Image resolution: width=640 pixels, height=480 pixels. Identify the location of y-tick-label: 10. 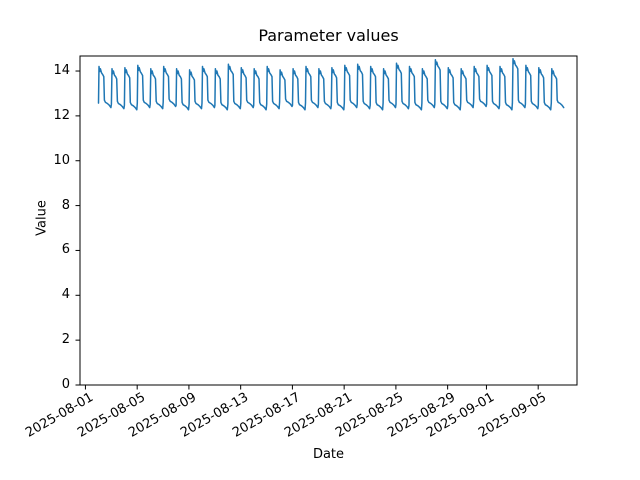
(61, 160).